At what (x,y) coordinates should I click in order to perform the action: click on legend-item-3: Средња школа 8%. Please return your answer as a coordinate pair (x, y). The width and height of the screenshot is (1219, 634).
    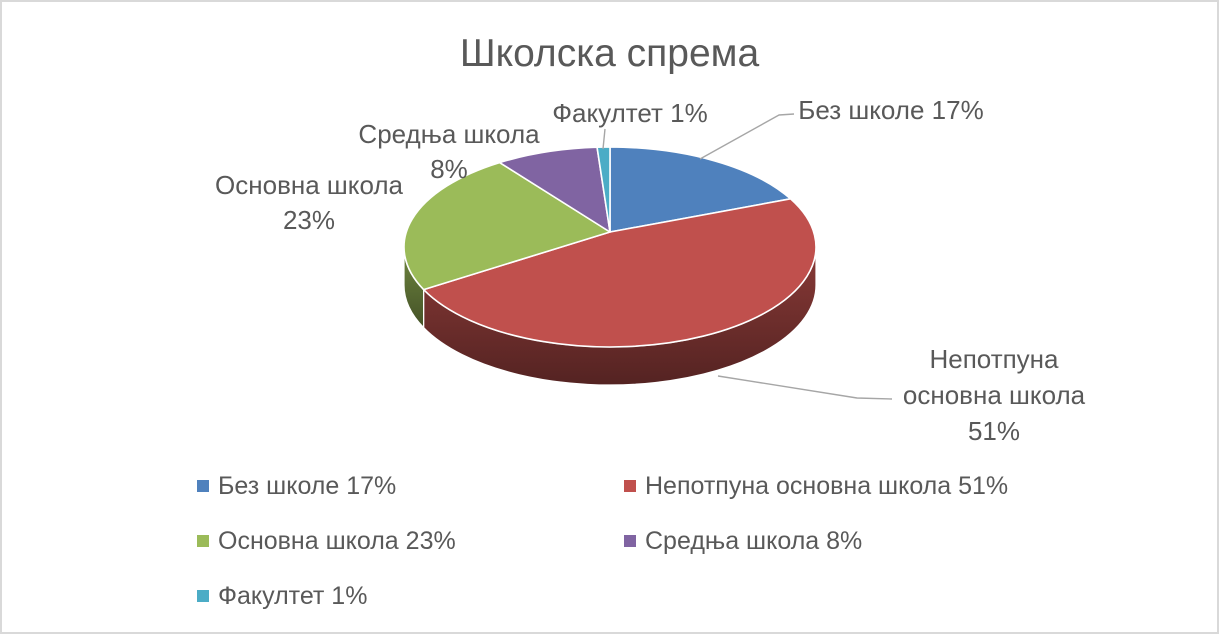
    Looking at the image, I should click on (816, 554).